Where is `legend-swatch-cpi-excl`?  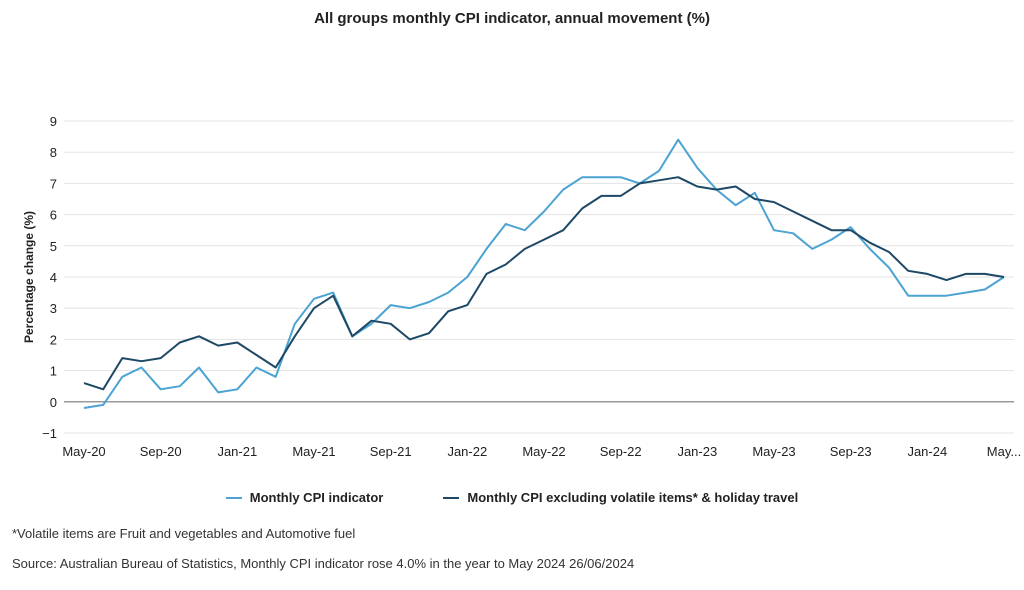 legend-swatch-cpi-excl is located at coordinates (451, 497).